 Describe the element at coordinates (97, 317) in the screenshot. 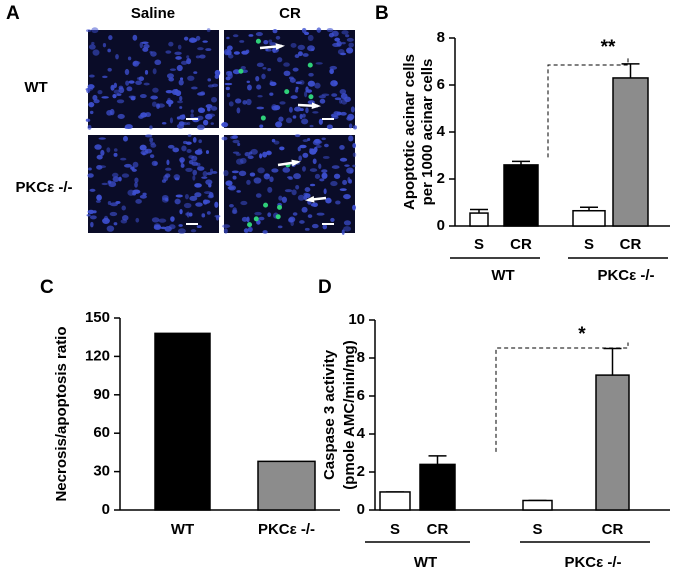

I see `y-tick-label: 150` at that location.